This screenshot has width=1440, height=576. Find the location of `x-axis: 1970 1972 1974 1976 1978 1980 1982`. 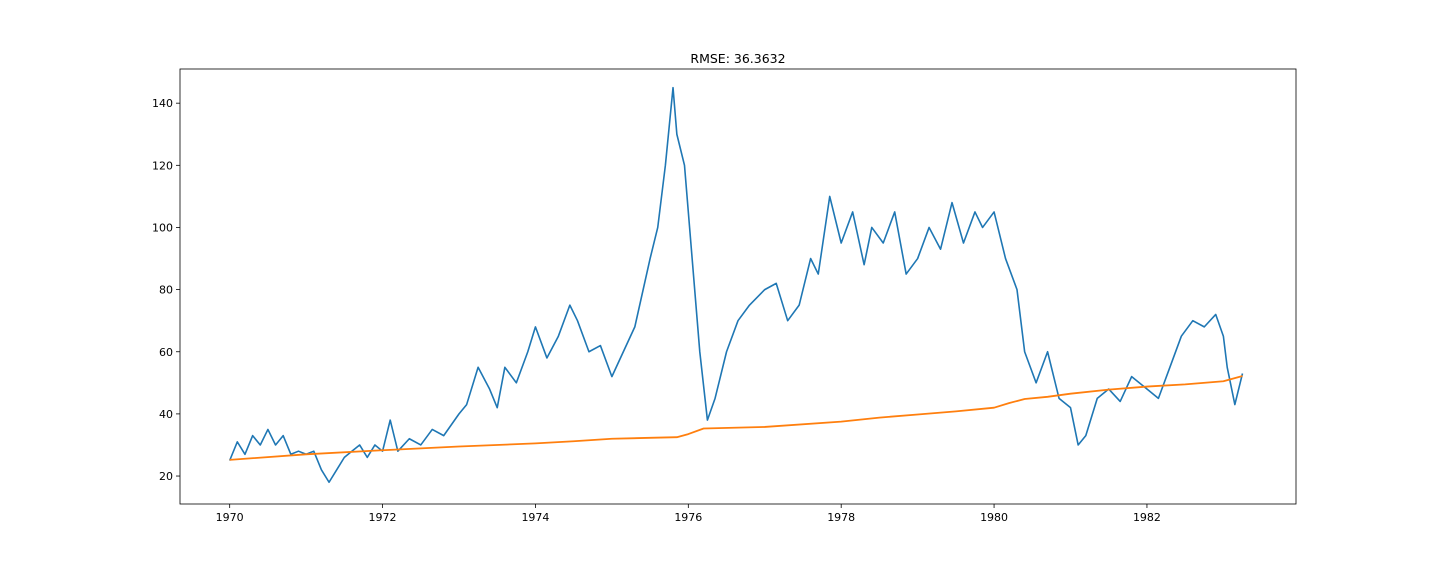

x-axis: 1970 1972 1974 1976 1978 1980 1982 is located at coordinates (688, 514).